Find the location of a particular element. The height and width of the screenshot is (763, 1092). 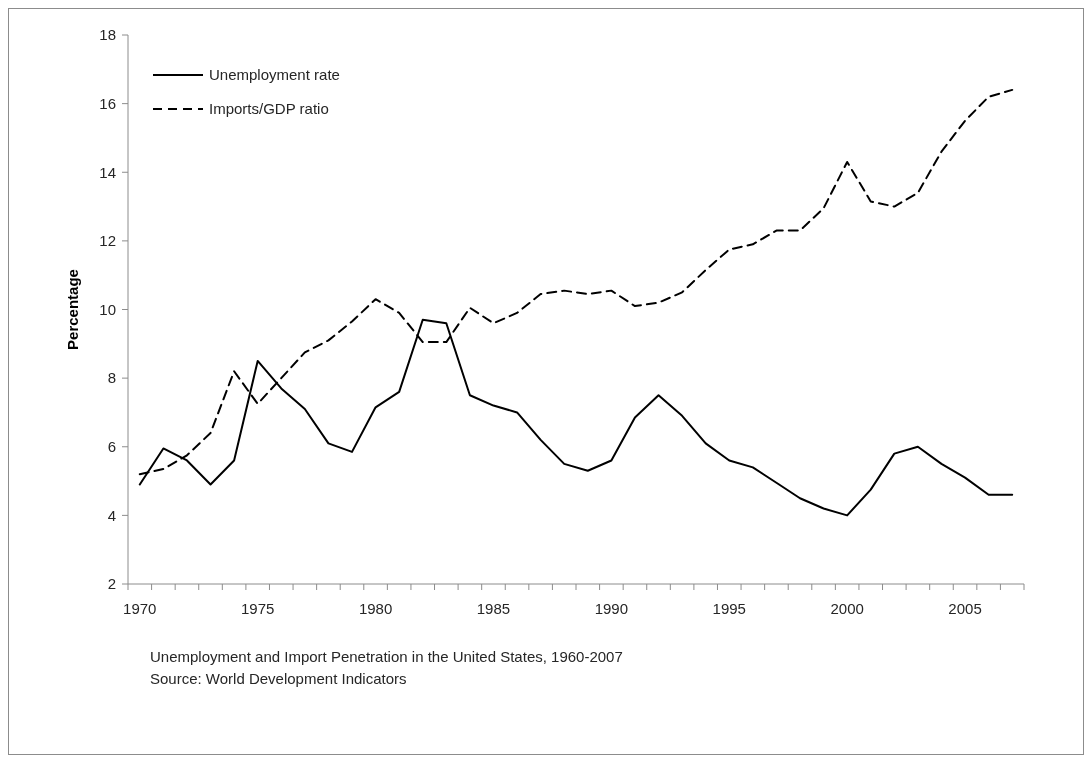

x-tick-label: 1985 is located at coordinates (493, 608).